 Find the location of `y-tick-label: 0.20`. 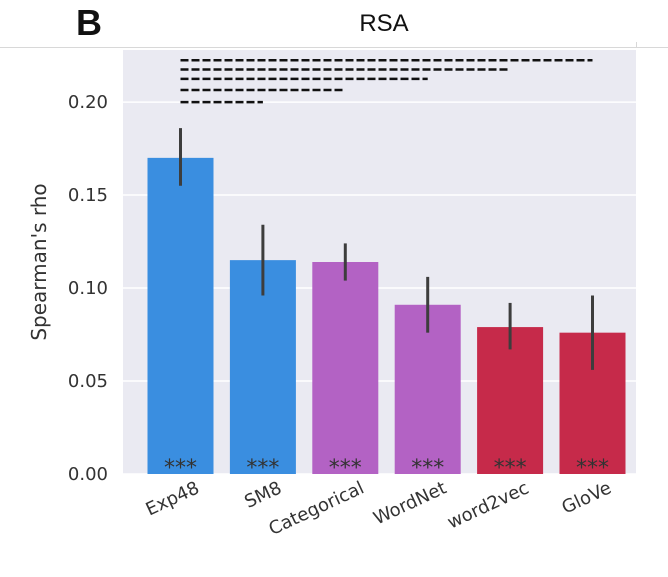

y-tick-label: 0.20 is located at coordinates (88, 102).